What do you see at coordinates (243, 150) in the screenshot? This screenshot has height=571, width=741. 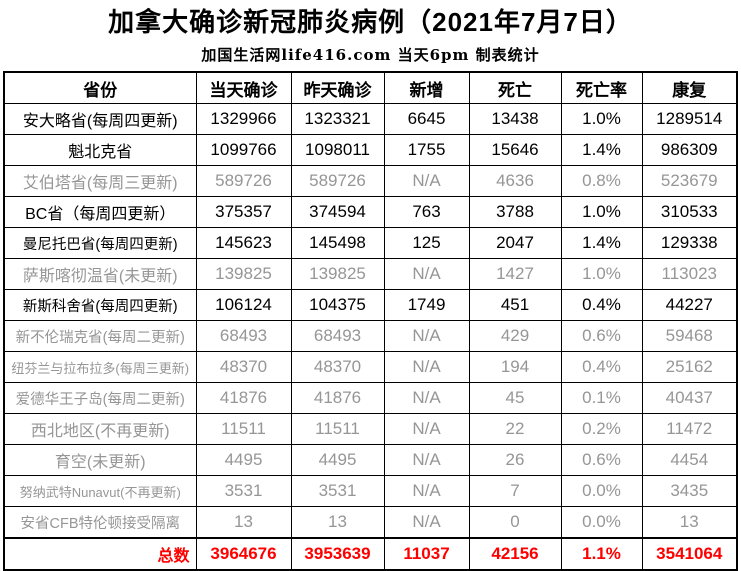 I see `value-cell: 1099766` at bounding box center [243, 150].